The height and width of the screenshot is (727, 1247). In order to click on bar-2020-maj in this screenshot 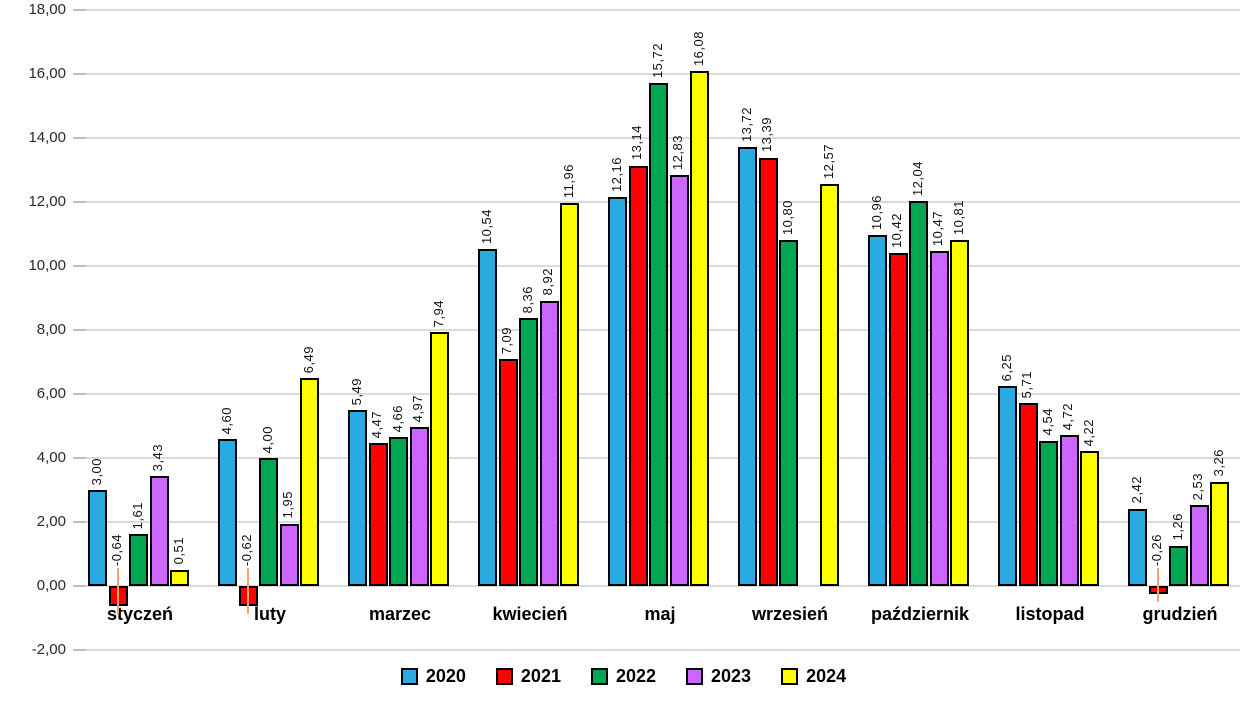, I will do `click(617, 391)`.